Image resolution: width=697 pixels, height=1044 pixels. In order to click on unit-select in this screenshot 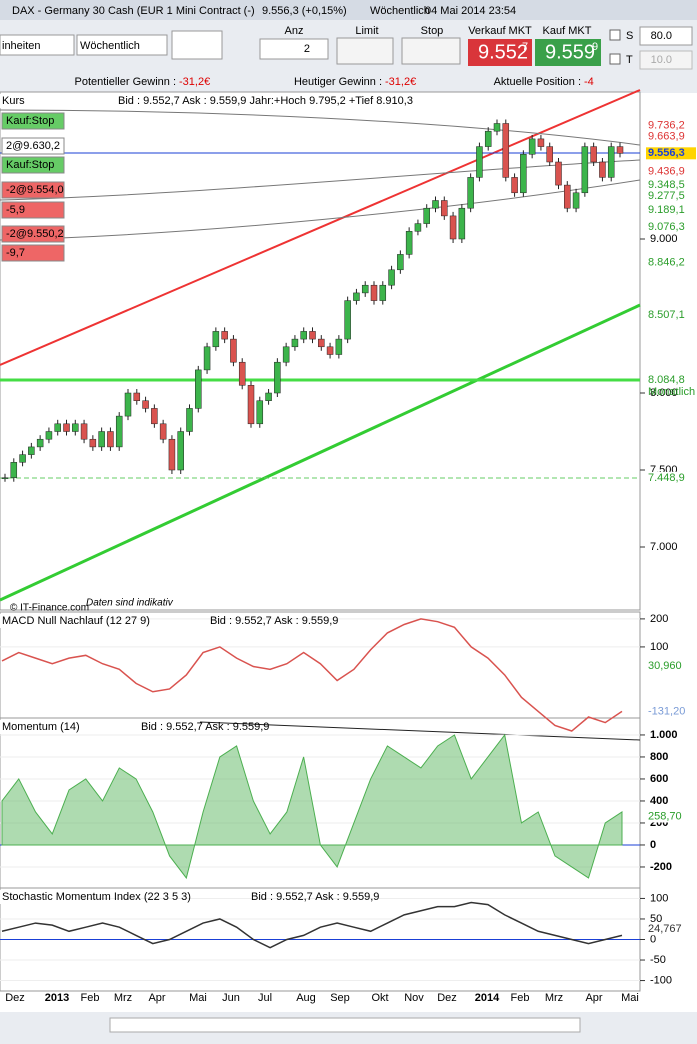, I will do `click(37, 45)`.